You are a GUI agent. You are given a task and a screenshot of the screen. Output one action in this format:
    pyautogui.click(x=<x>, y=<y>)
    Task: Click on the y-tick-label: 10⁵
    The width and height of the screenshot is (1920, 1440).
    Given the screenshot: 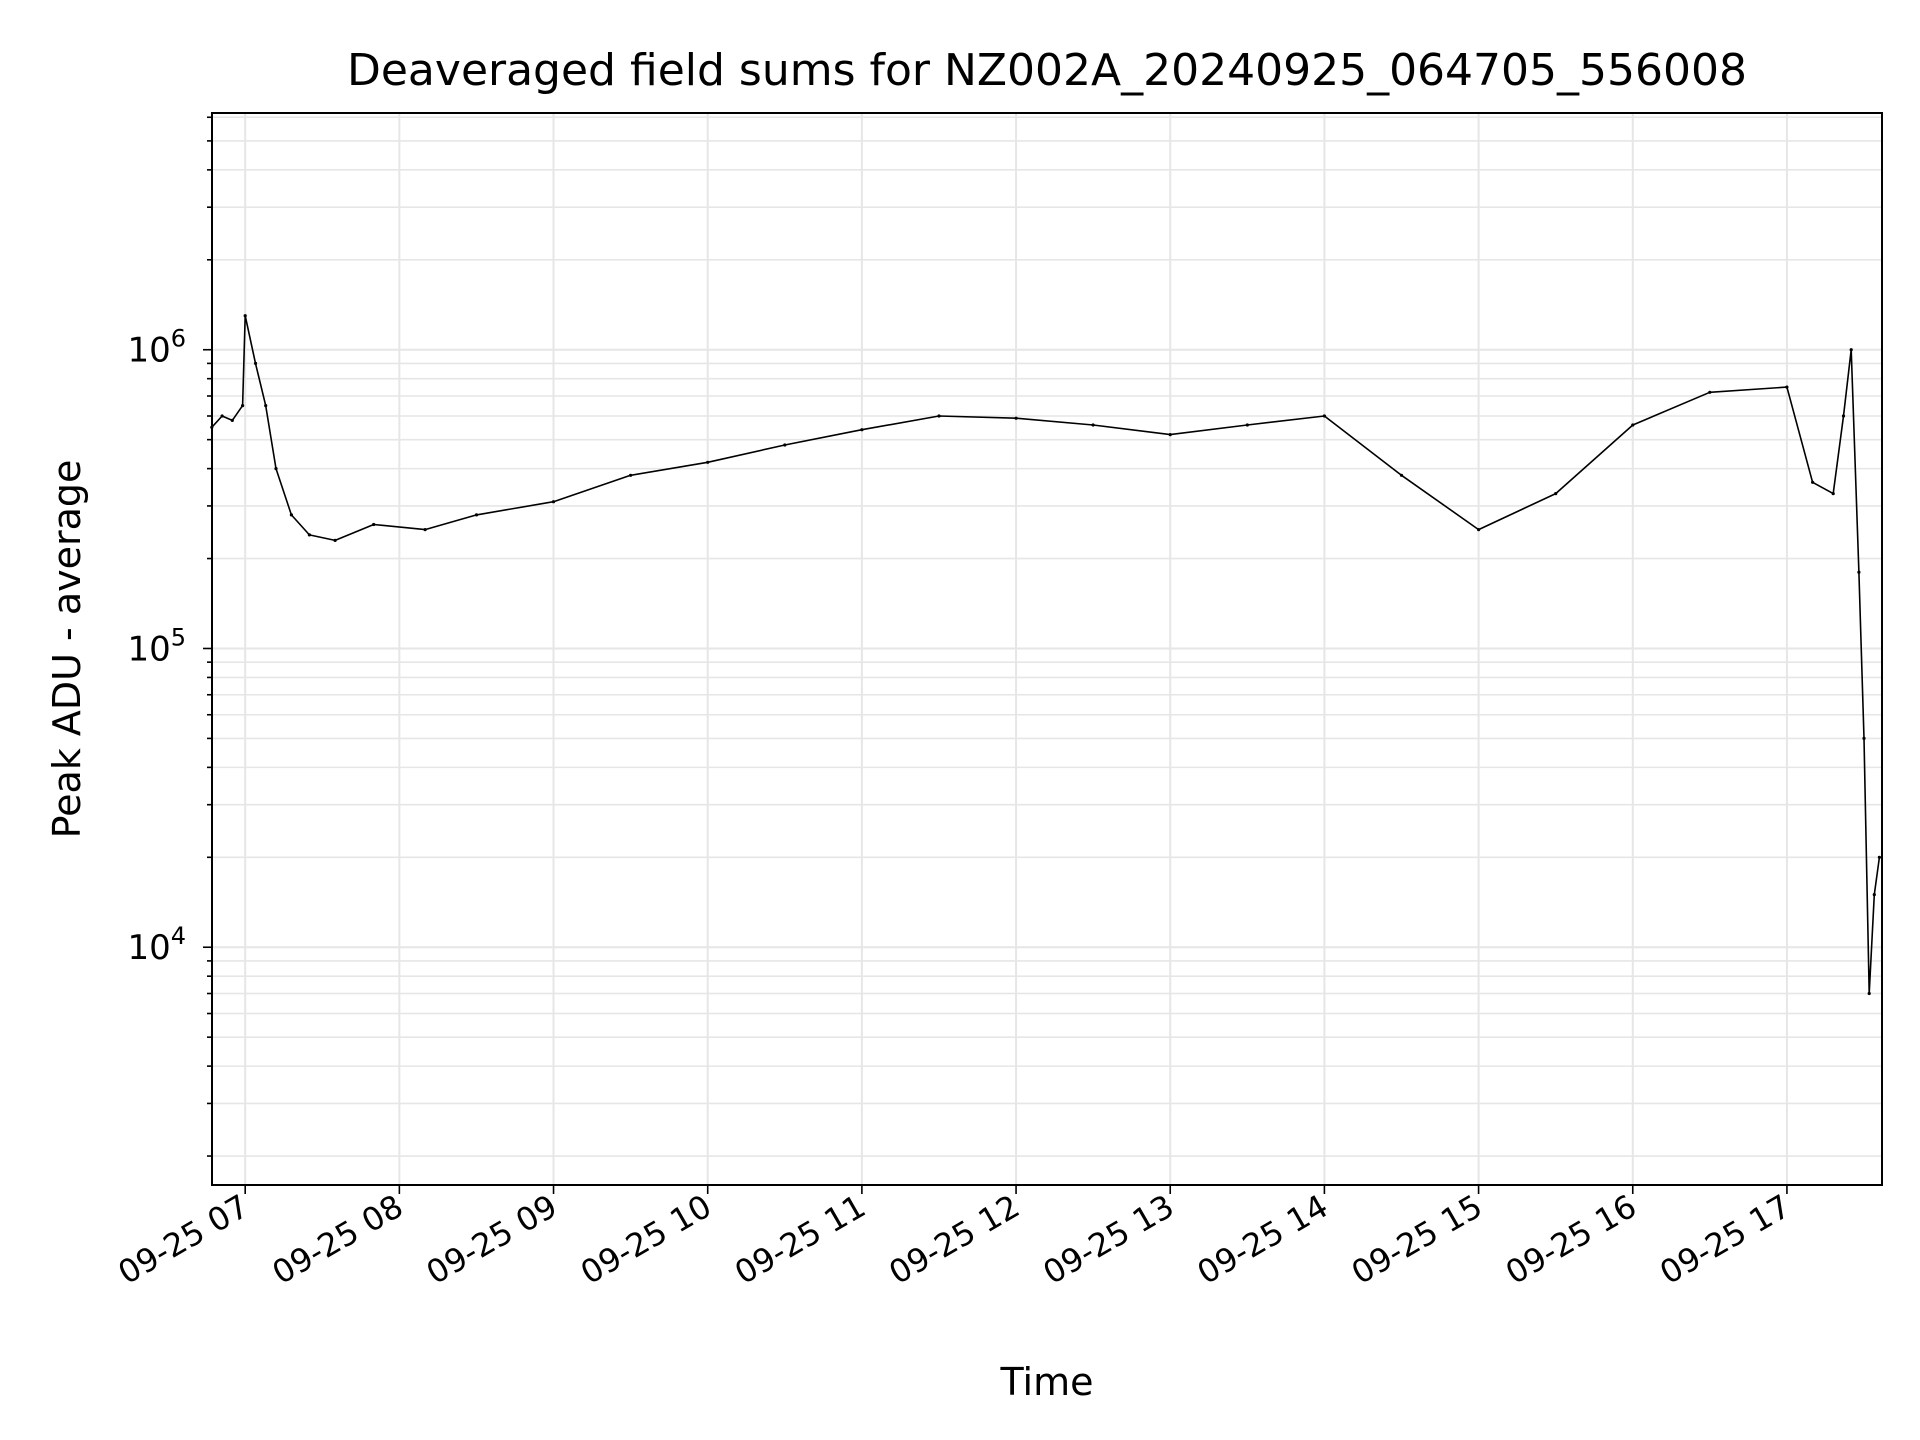 What is the action you would take?
    pyautogui.click(x=156, y=646)
    